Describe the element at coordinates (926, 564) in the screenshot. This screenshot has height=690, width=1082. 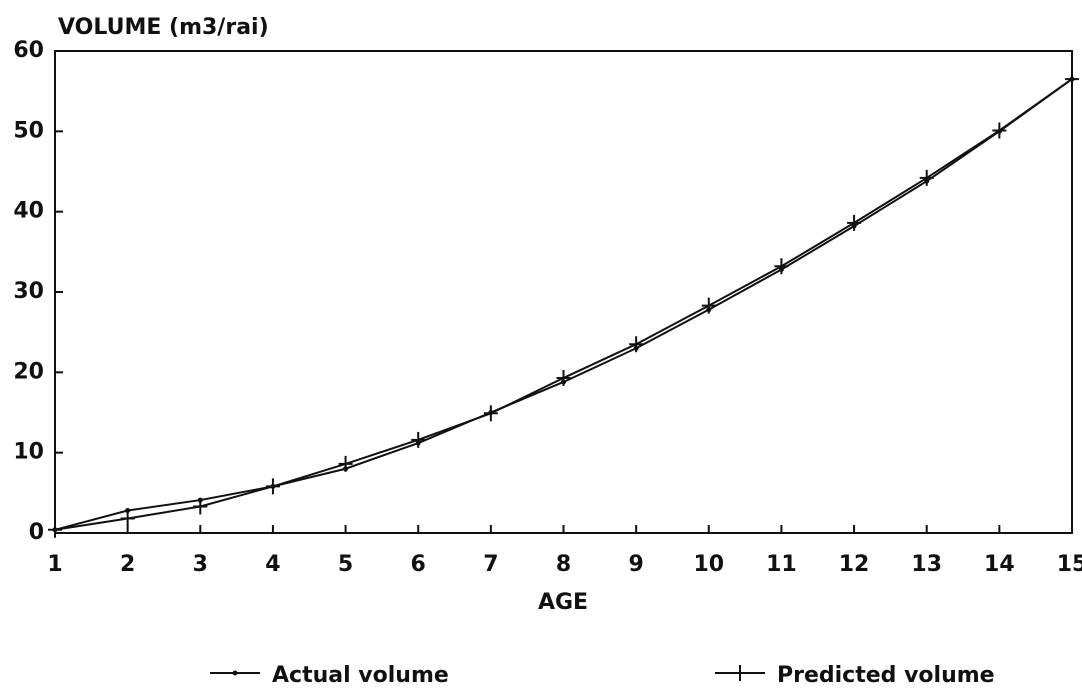
I see `x-tick-label: 13` at that location.